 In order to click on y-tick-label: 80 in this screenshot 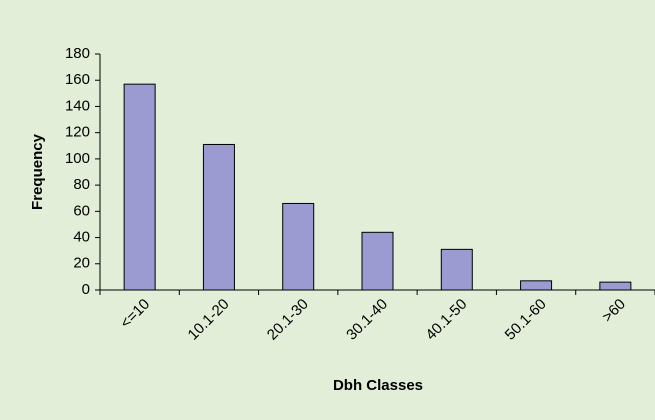, I will do `click(81, 184)`.